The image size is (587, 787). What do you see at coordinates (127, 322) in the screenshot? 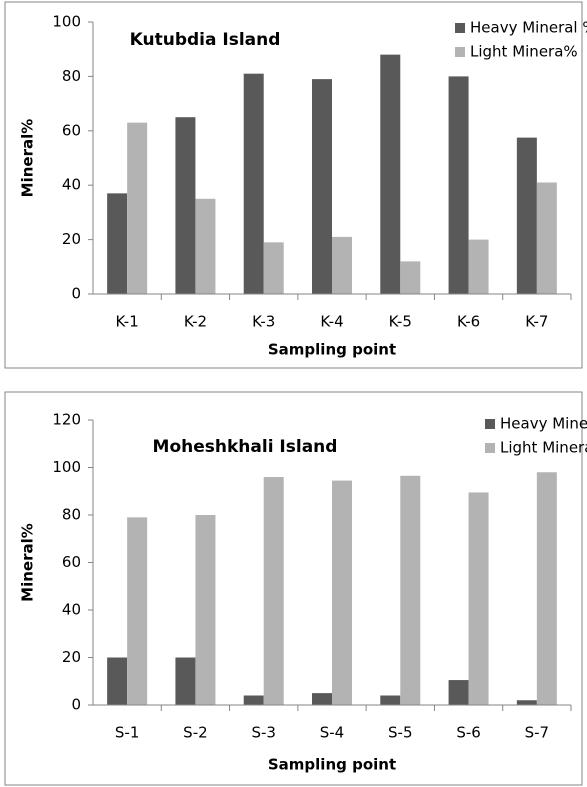
I see `x-tick-label: K-1` at bounding box center [127, 322].